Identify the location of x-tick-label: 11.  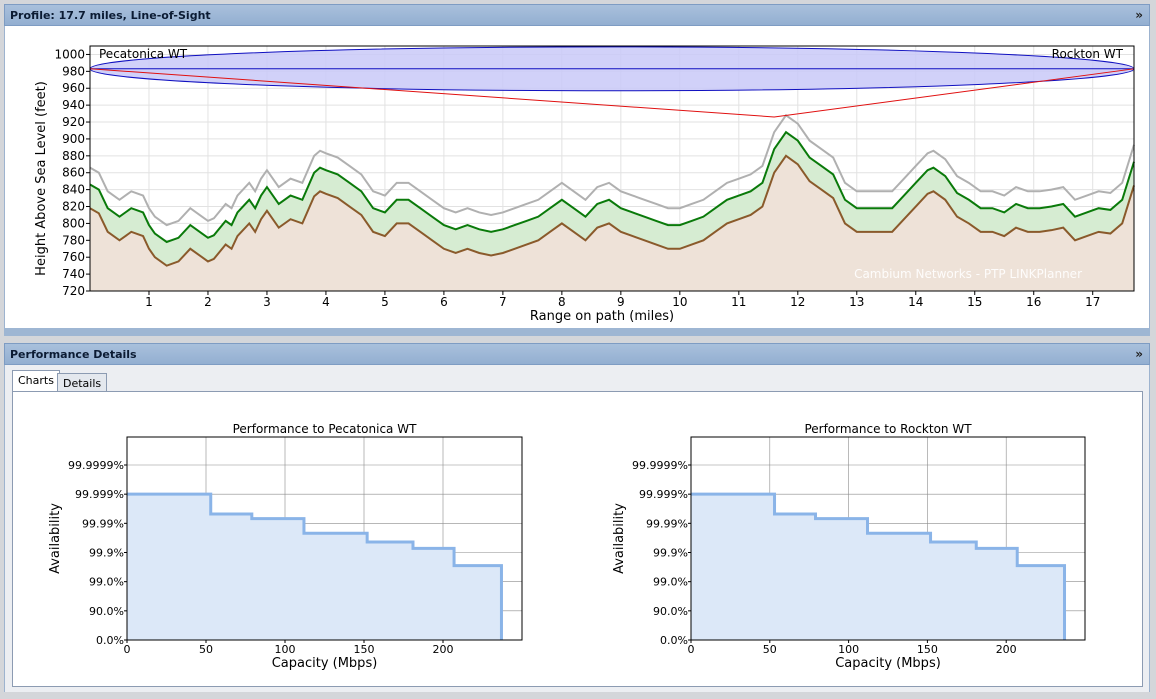
(738, 302).